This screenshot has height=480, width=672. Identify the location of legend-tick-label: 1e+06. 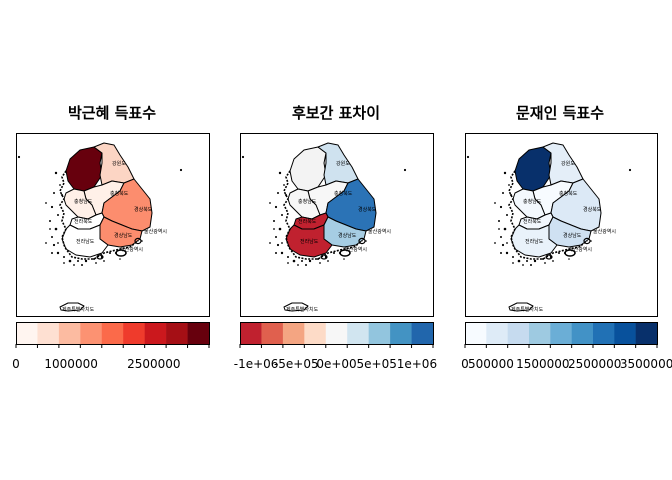
(417, 364).